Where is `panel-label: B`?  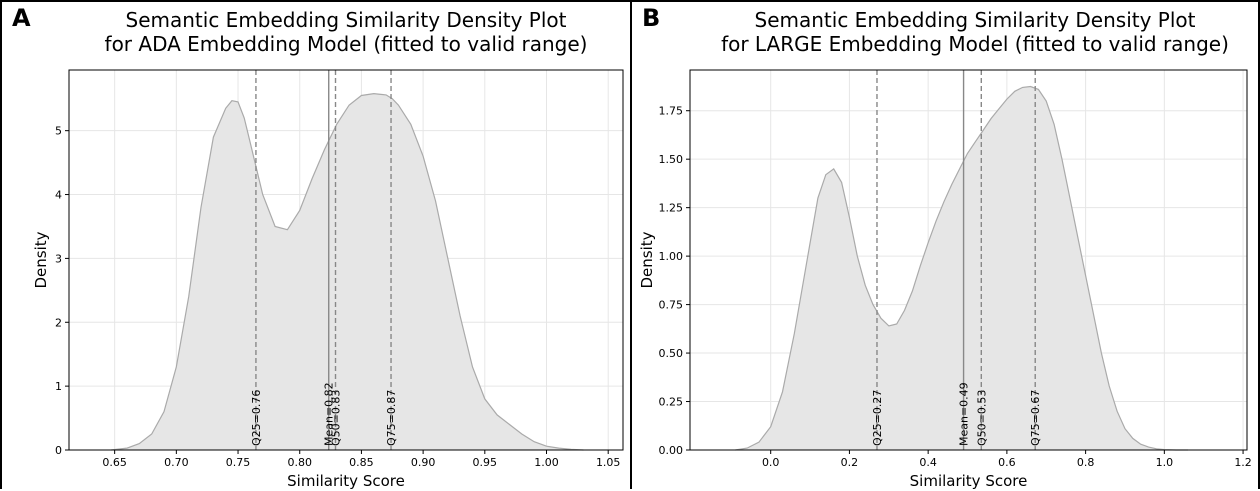
panel-label: B is located at coordinates (651, 18).